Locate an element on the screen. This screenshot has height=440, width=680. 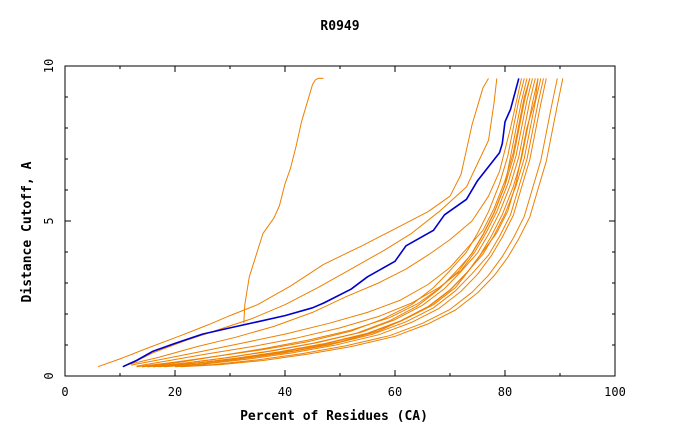
x-tick-label: 40 is located at coordinates (285, 392).